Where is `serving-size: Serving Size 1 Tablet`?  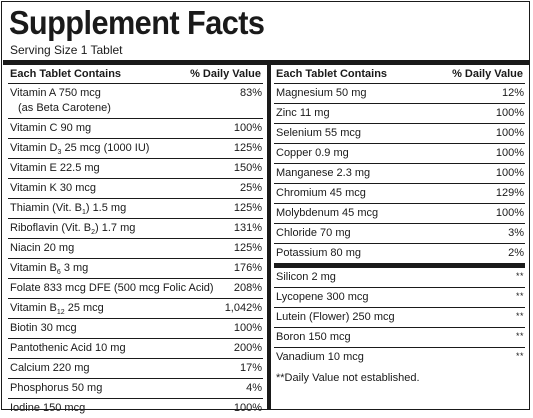 serving-size: Serving Size 1 Tablet is located at coordinates (66, 50).